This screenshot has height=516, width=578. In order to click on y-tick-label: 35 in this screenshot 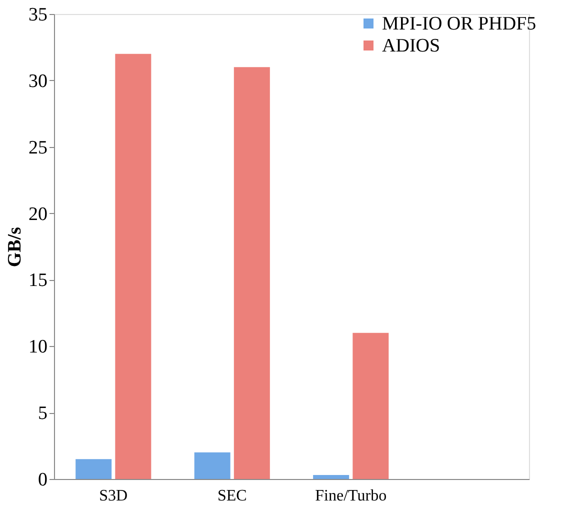, I will do `click(38, 15)`.